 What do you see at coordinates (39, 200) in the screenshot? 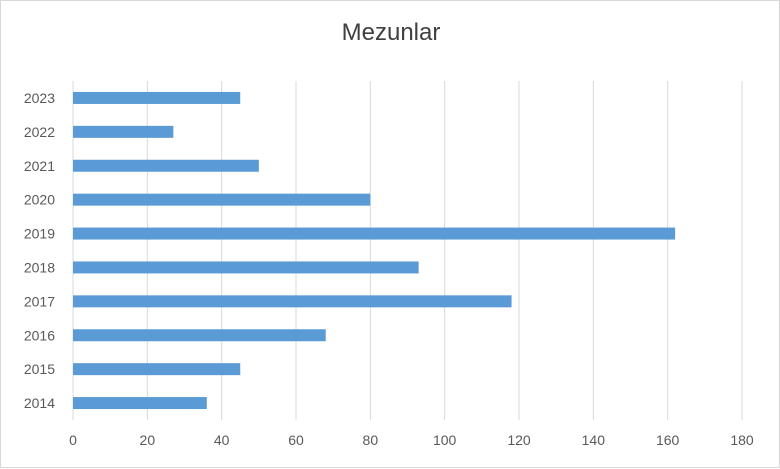
I see `category-label-2020: 2020` at bounding box center [39, 200].